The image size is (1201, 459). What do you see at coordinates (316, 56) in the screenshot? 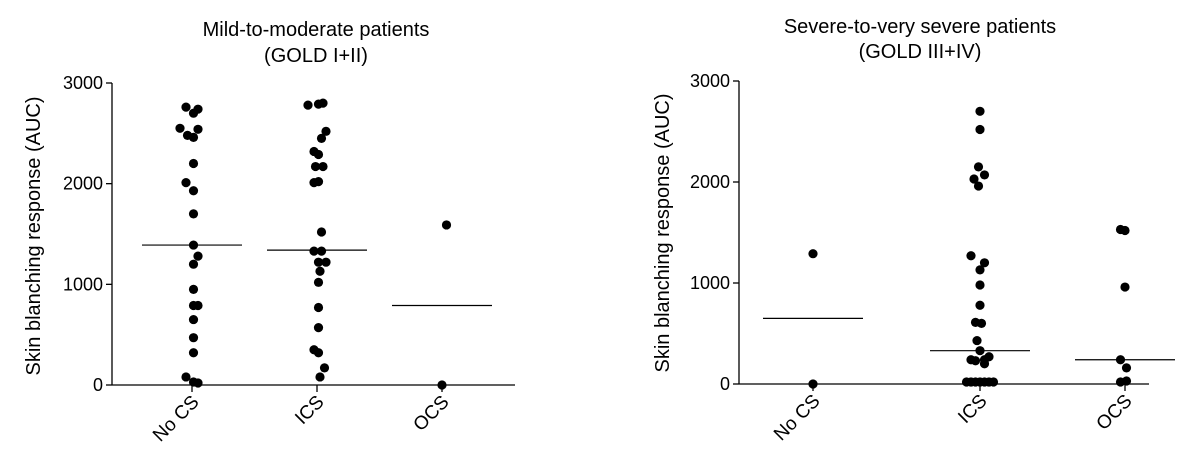
I see `chart-title-line2: (GOLD I+II)` at bounding box center [316, 56].